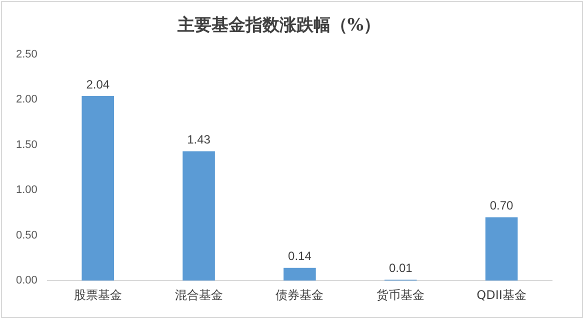 This screenshot has height=319, width=584. What do you see at coordinates (98, 84) in the screenshot?
I see `data-label: 2.04` at bounding box center [98, 84].